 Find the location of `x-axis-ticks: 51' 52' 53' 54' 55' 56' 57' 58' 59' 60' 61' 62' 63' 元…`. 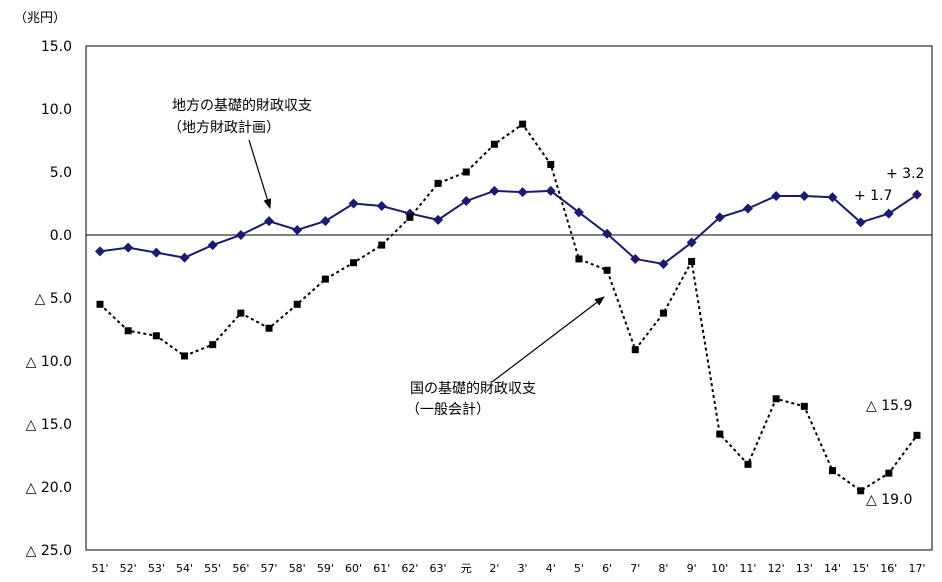

x-axis-ticks: 51' 52' 53' 54' 55' 56' 57' 58' 59' 60' 61' 62' 63' 元… is located at coordinates (508, 568).